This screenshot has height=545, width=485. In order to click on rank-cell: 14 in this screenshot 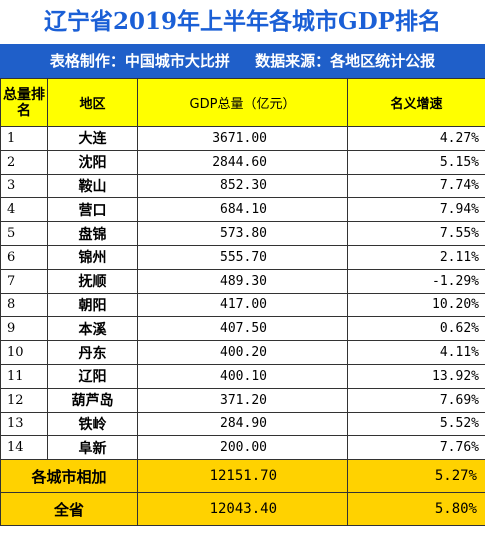, I will do `click(24, 448)`.